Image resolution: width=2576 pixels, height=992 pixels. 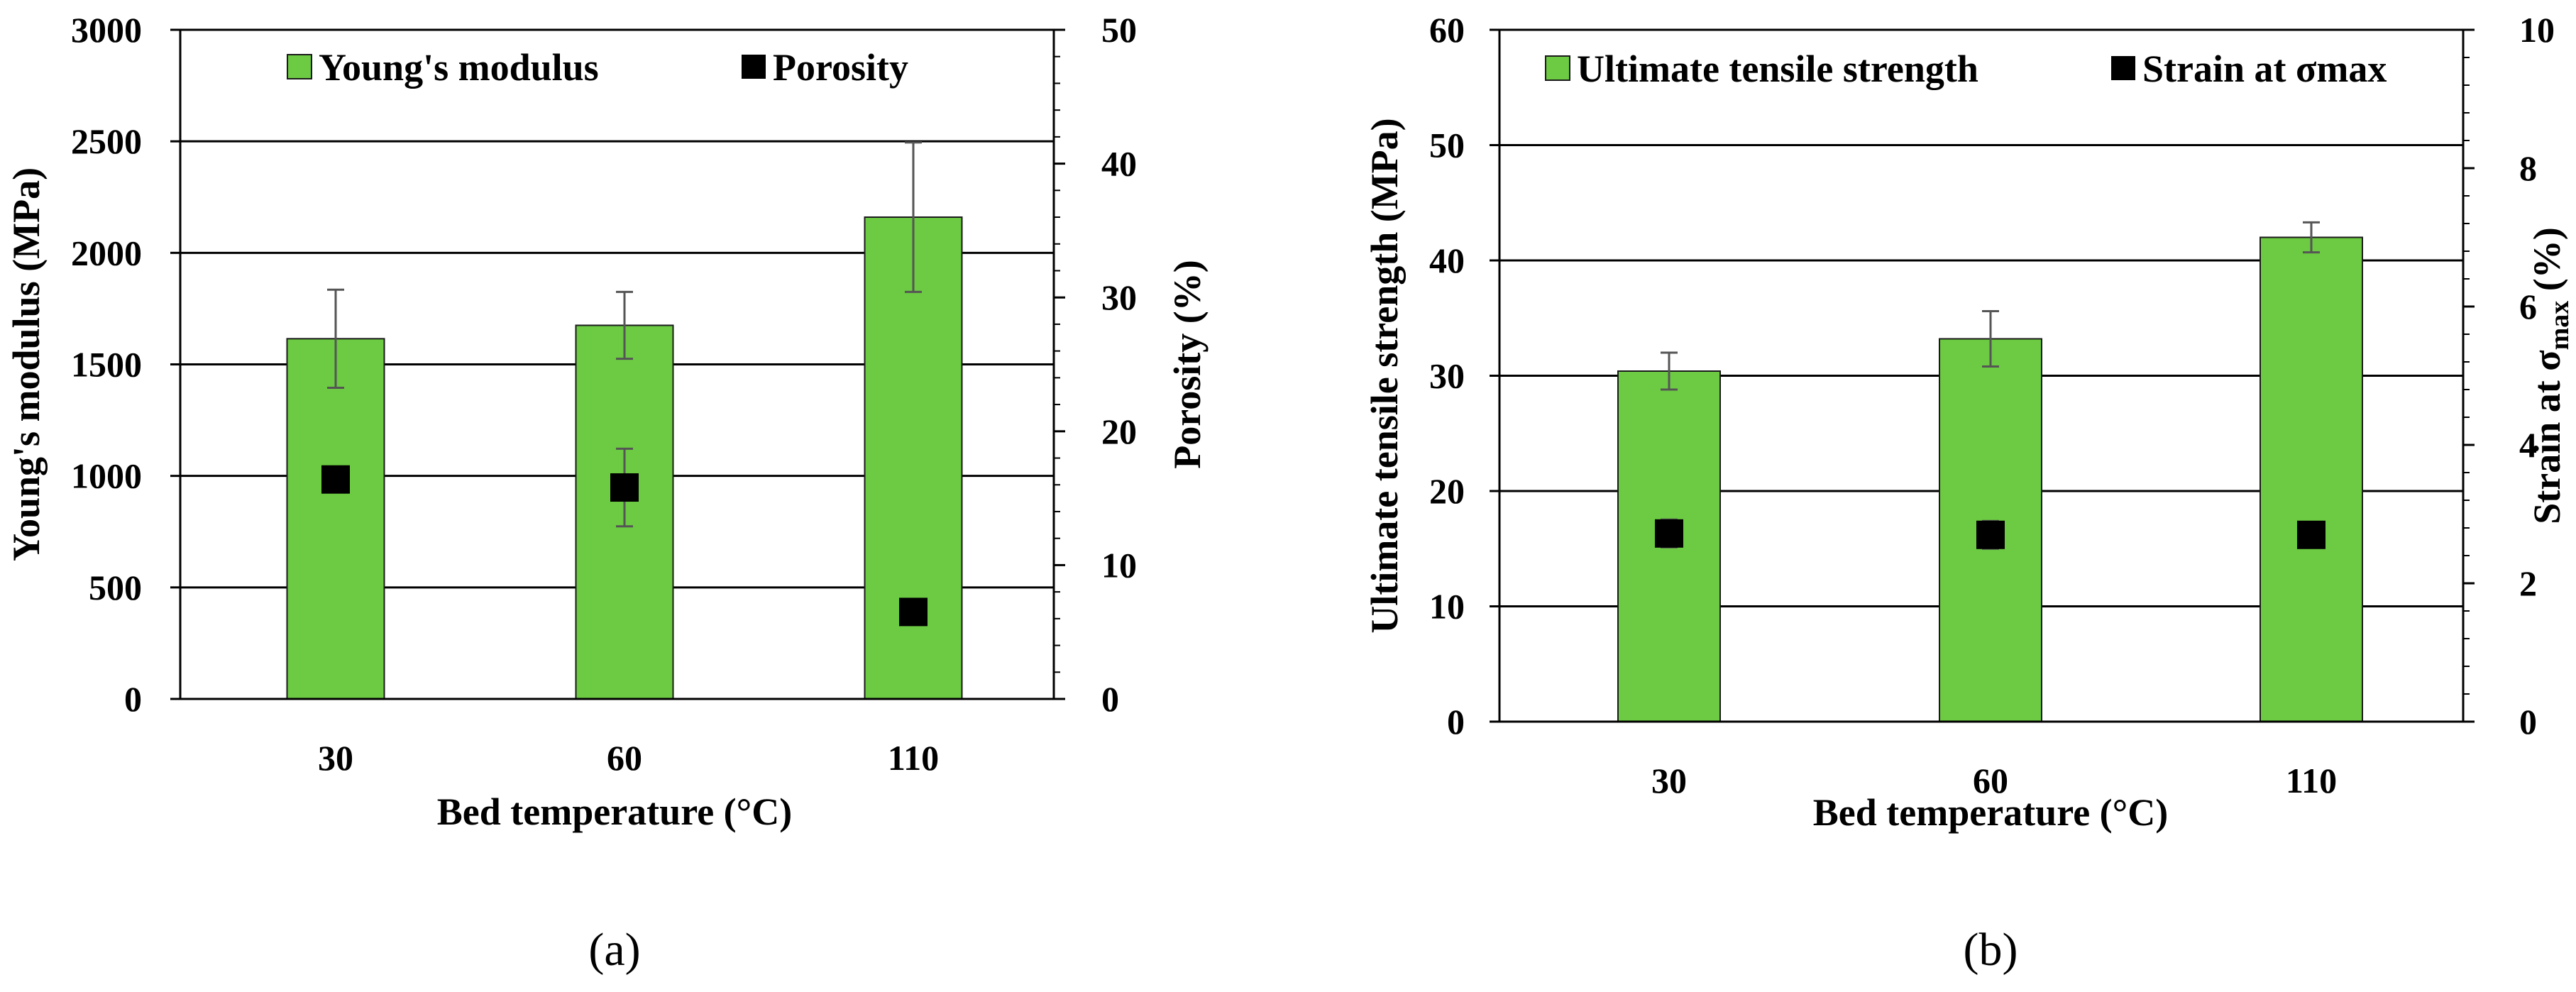 I want to click on y-axis-label: Young's modulus (MPa), so click(x=26, y=364).